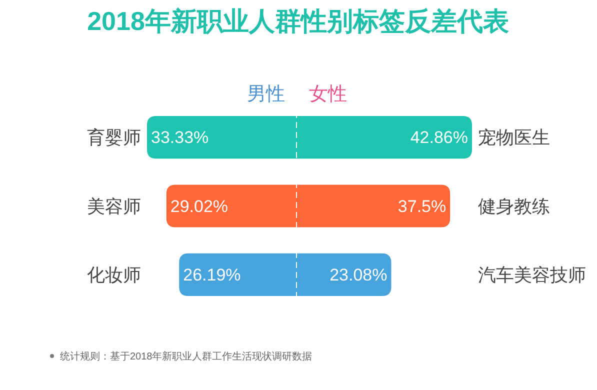  What do you see at coordinates (514, 138) in the screenshot?
I see `y-tick-label: 宠物医生` at bounding box center [514, 138].